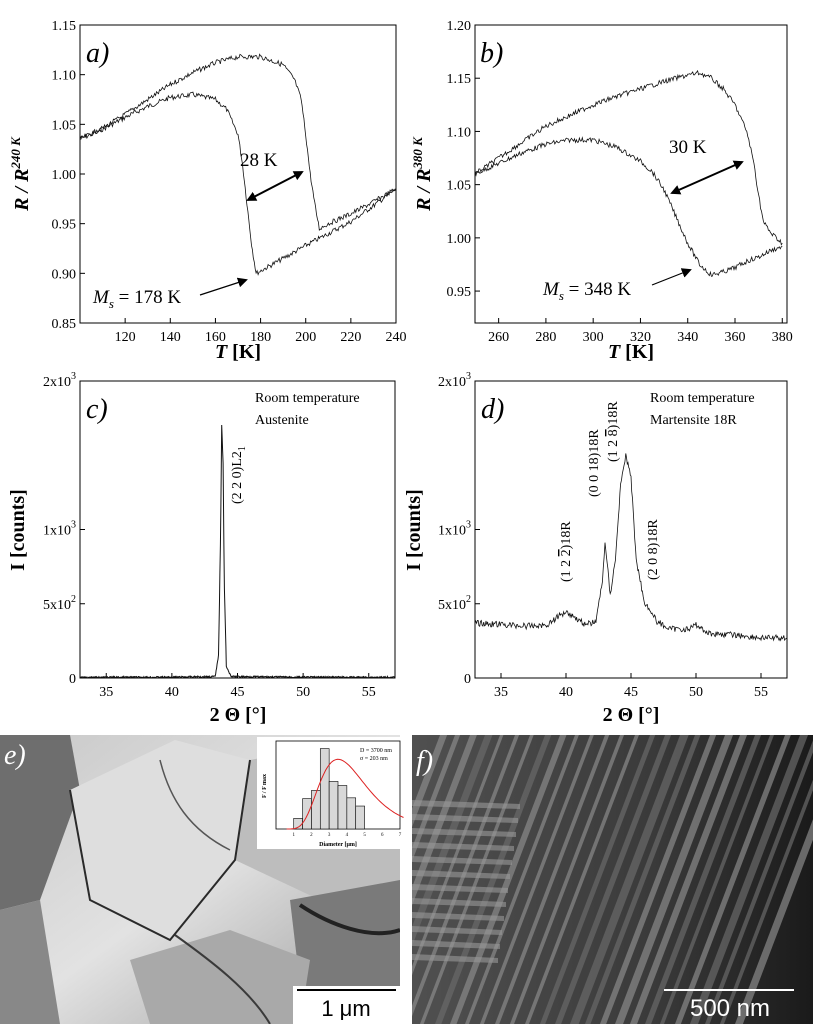  I want to click on plot-frame-d, so click(631, 529).